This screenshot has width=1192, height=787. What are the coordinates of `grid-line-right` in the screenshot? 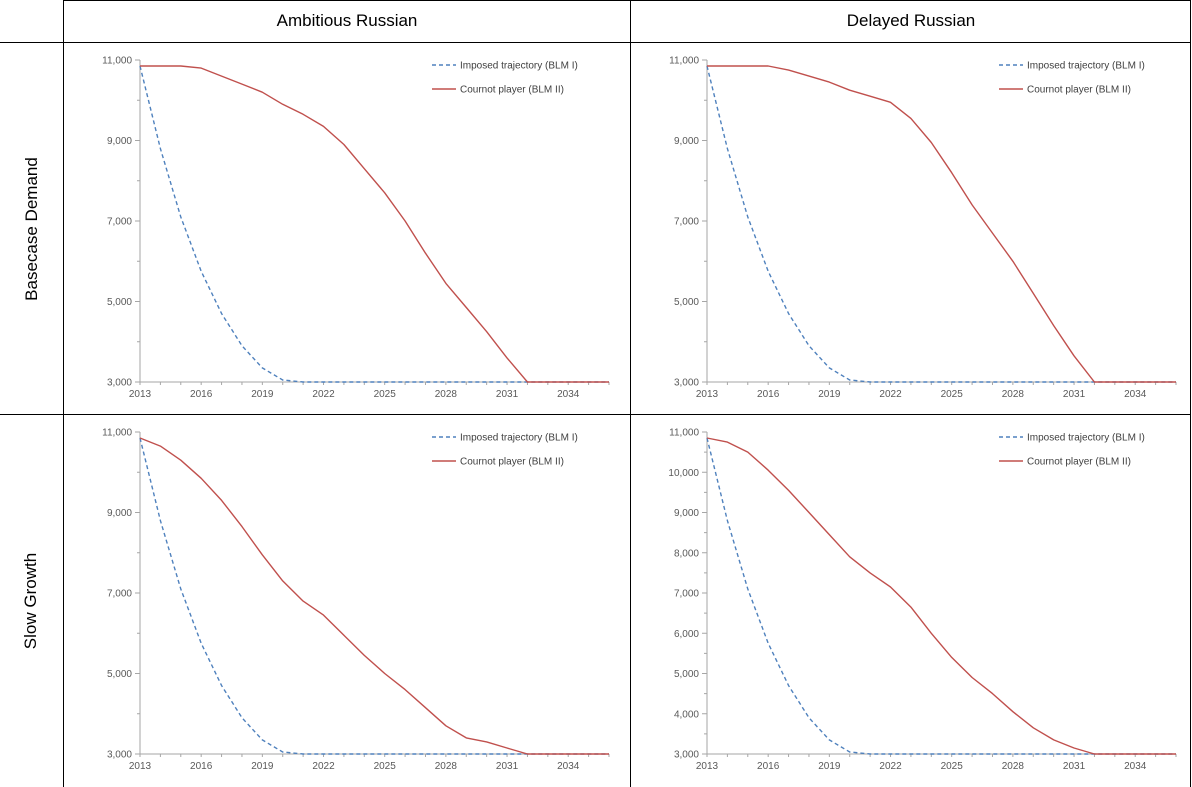 It's located at (1190, 393).